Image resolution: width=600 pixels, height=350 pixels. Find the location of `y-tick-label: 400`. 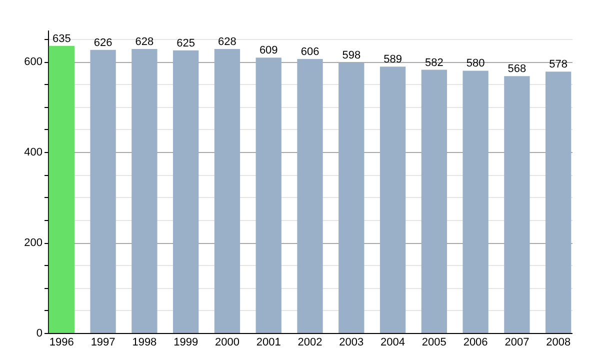

y-tick-label: 400 is located at coordinates (33, 152).